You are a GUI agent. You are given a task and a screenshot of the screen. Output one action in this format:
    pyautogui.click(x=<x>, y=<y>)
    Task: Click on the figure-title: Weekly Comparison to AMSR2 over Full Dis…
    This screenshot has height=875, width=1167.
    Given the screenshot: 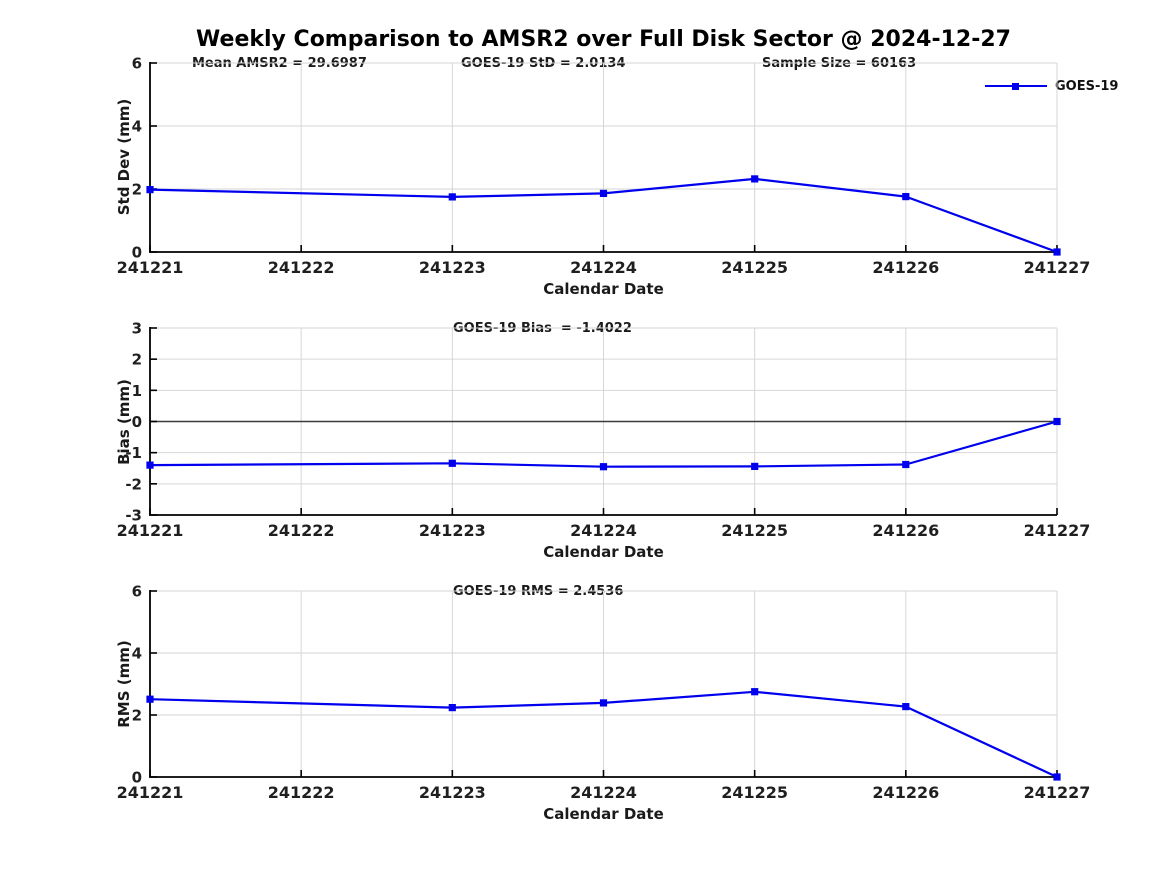 What is the action you would take?
    pyautogui.click(x=603, y=39)
    